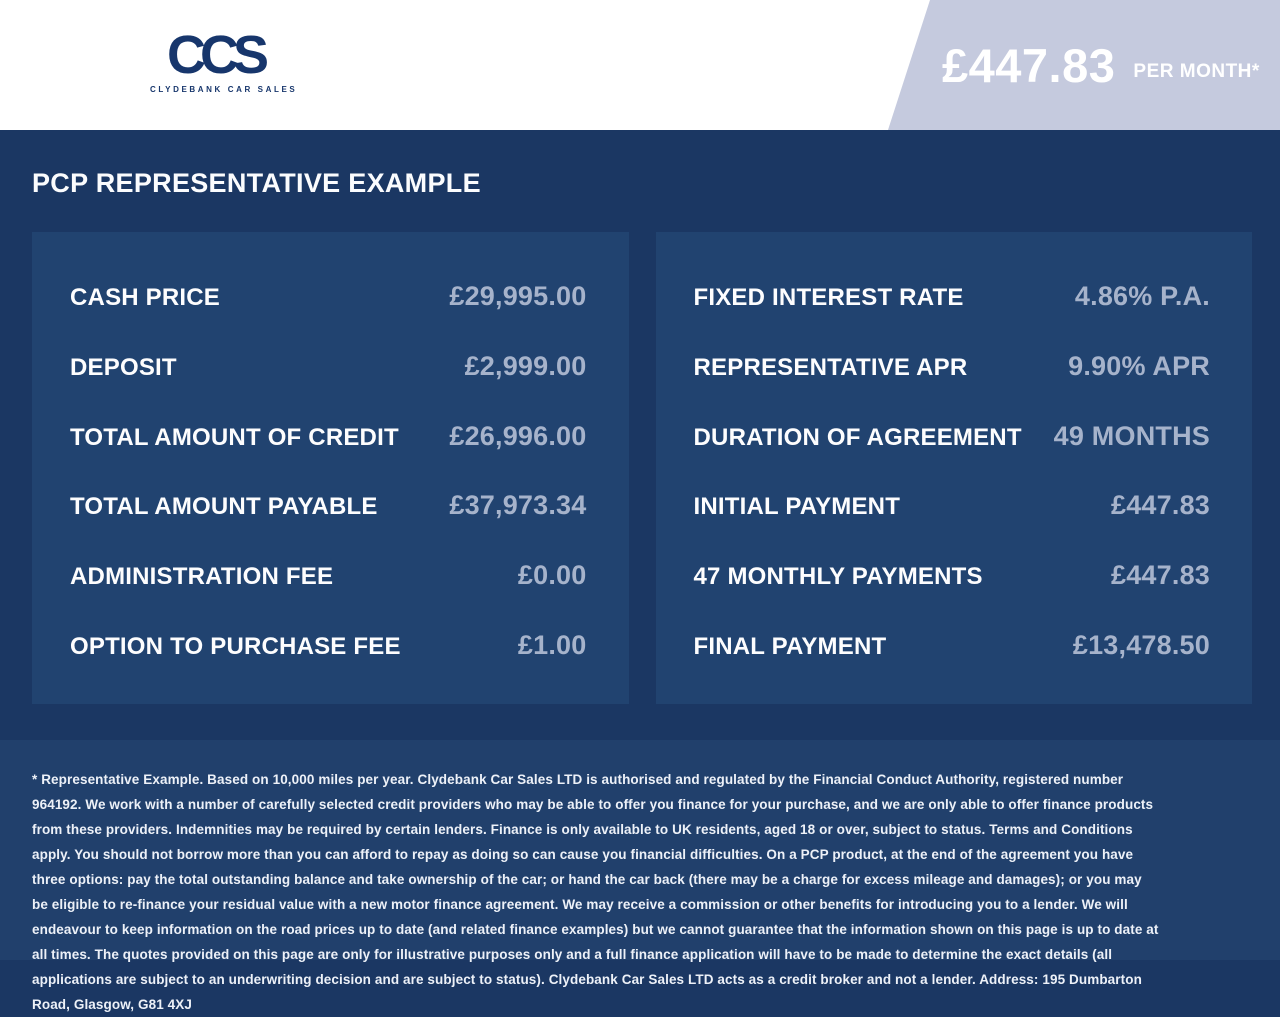 Image resolution: width=1280 pixels, height=1017 pixels. What do you see at coordinates (838, 576) in the screenshot?
I see `row-label: 47 MONTHLY PAYMENTS` at bounding box center [838, 576].